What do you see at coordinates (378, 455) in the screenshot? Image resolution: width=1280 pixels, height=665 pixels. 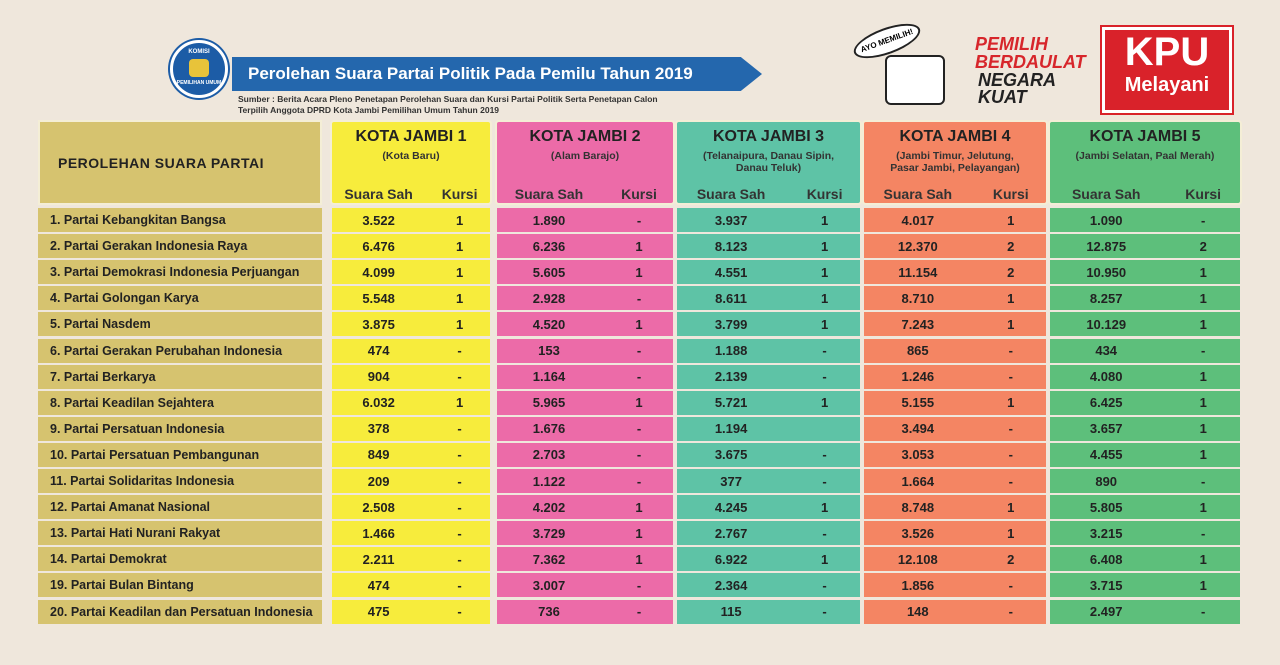 I see `vote-count: 849` at bounding box center [378, 455].